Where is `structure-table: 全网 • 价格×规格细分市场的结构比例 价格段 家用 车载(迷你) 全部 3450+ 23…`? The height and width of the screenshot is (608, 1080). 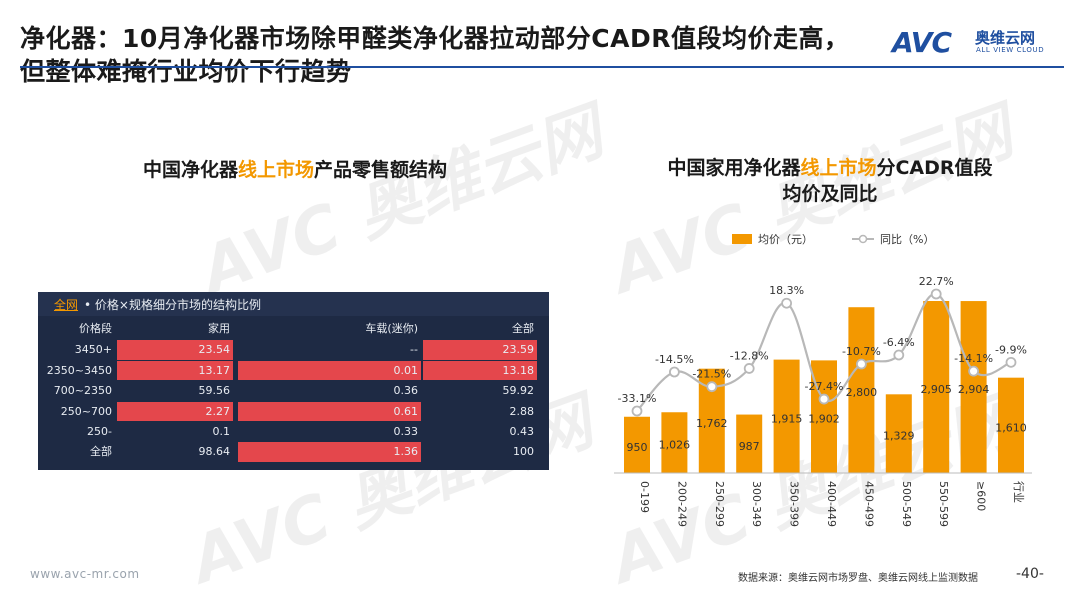
structure-table: 全网 • 价格×规格细分市场的结构比例 价格段 家用 车载(迷你) 全部 3450+ 23… is located at coordinates (293, 381).